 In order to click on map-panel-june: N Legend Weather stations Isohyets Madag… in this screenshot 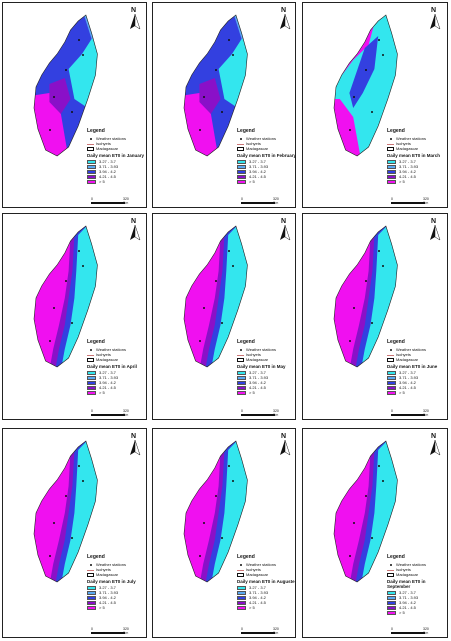, I will do `click(375, 316)`.